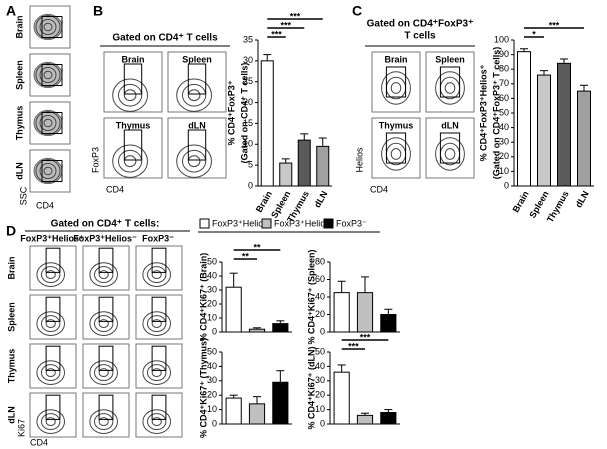 The width and height of the screenshot is (607, 449). I want to click on column-label: FoxP3⁺Helios⁺, so click(52, 238).